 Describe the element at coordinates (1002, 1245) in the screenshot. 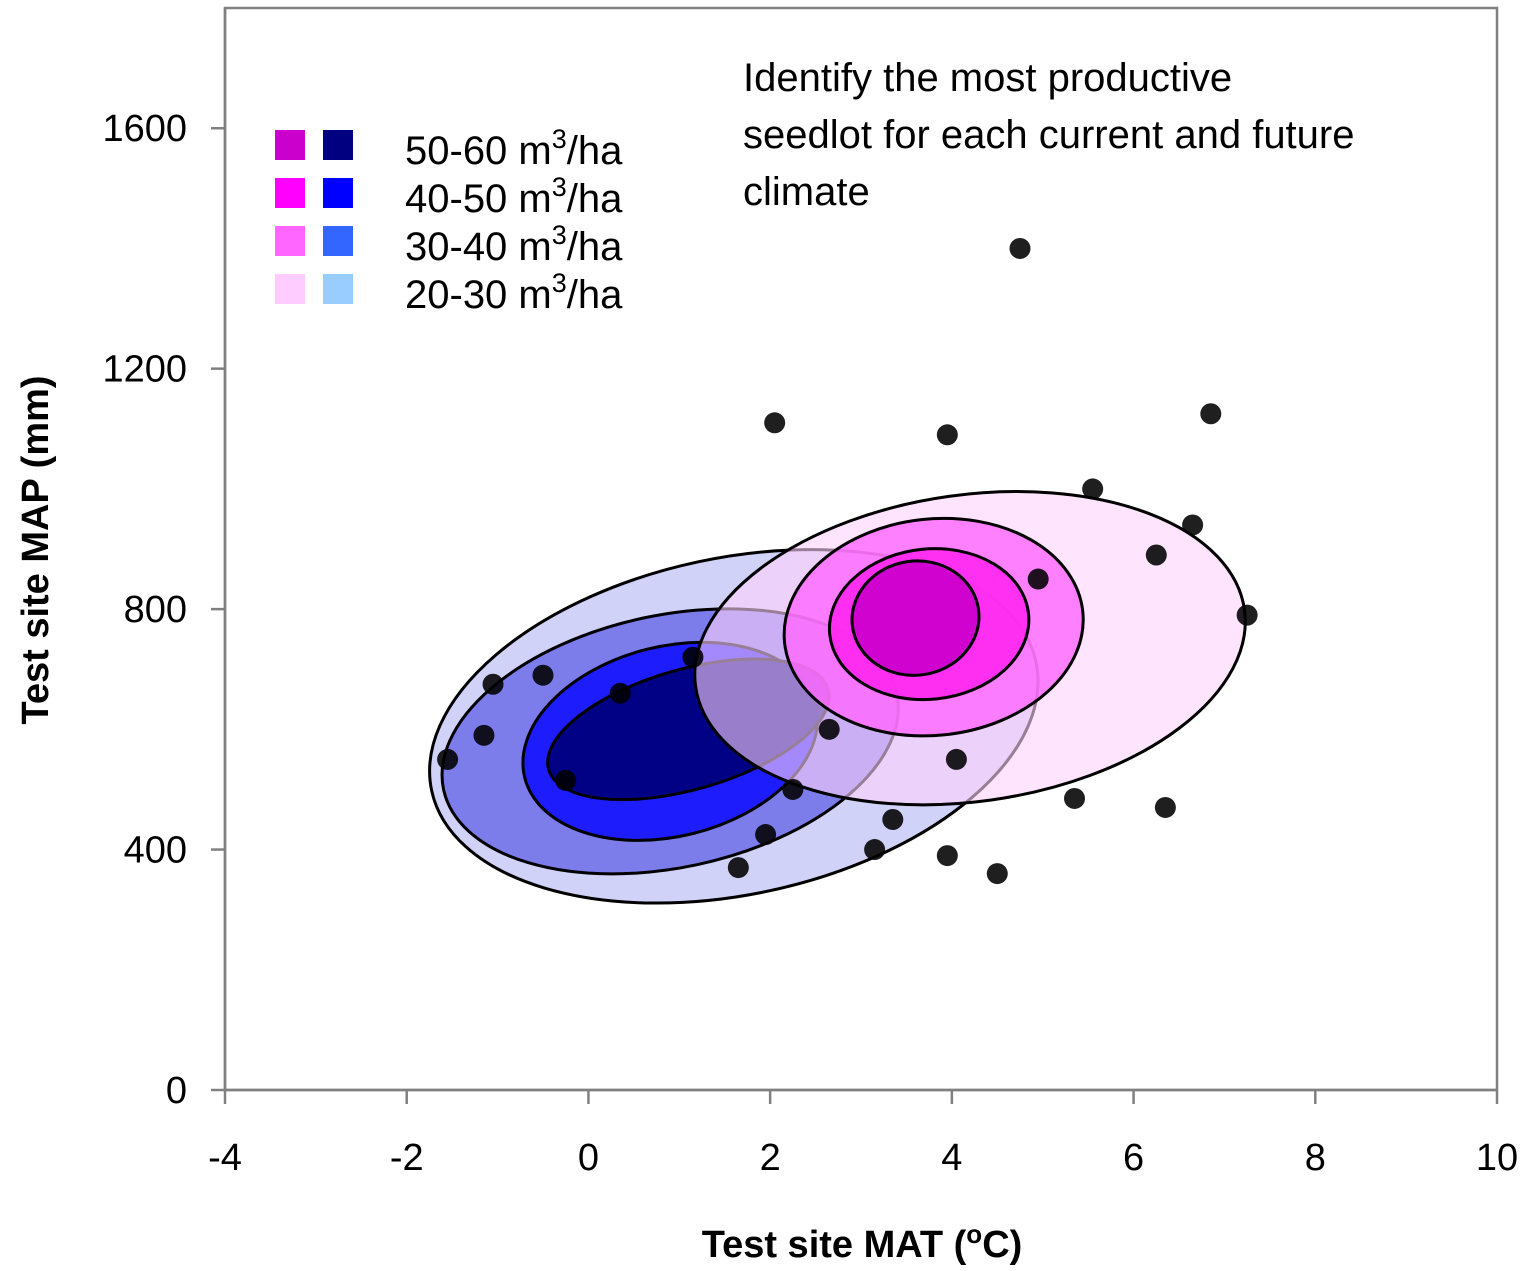

I see `x-axis-title-end: C)` at that location.